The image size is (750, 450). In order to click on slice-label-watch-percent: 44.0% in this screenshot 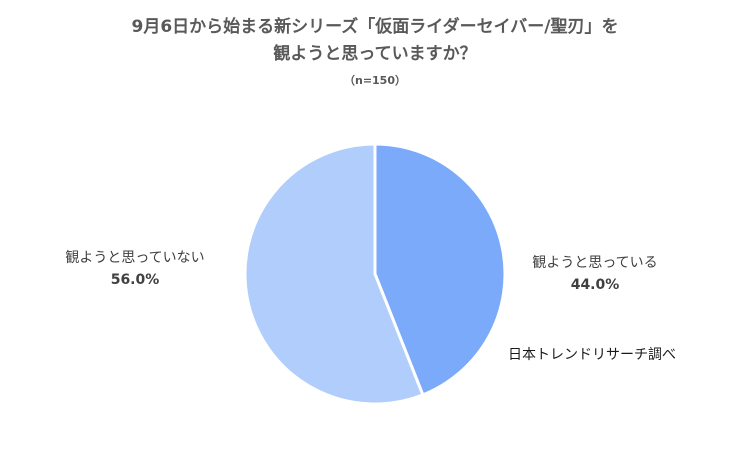, I will do `click(595, 285)`.